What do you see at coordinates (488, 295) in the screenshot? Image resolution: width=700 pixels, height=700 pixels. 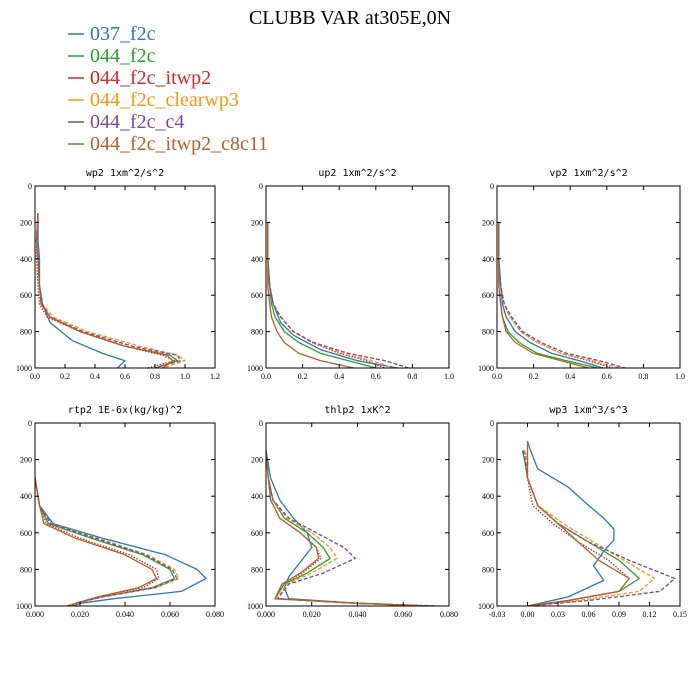 I see `ytick-label-2-3: 600` at bounding box center [488, 295].